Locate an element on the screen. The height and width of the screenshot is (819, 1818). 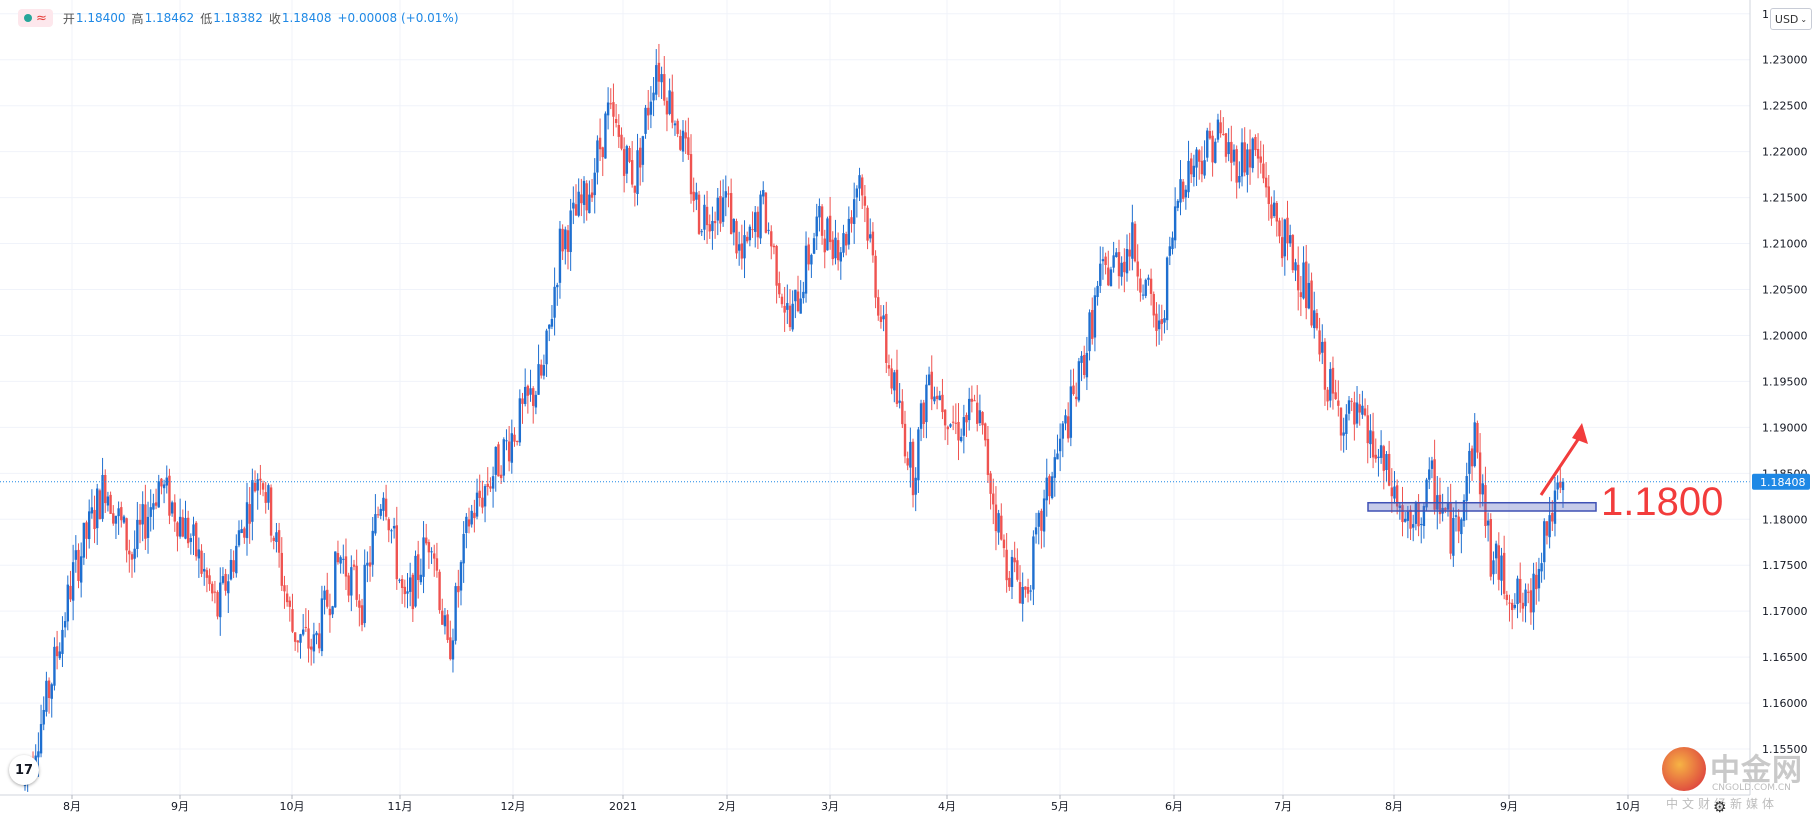
chevron-down-icon: ⌄ is located at coordinates (1804, 19).